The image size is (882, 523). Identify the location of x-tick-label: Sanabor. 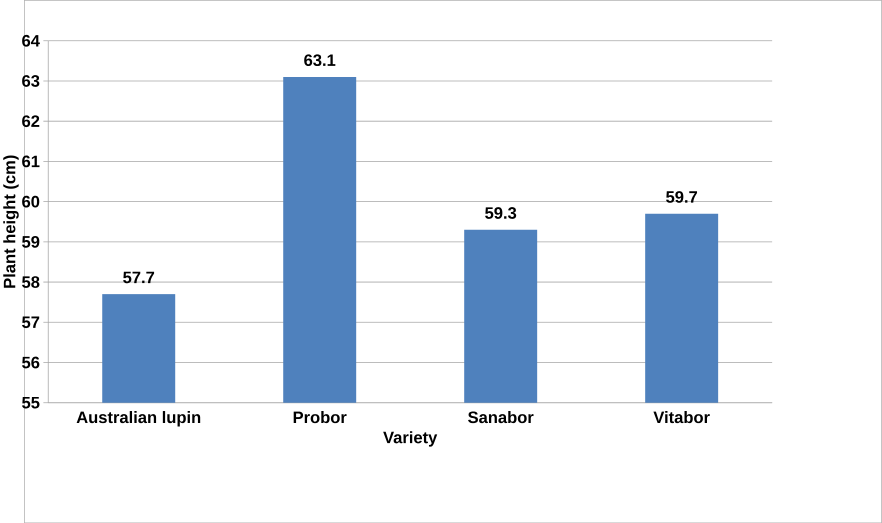
(501, 417).